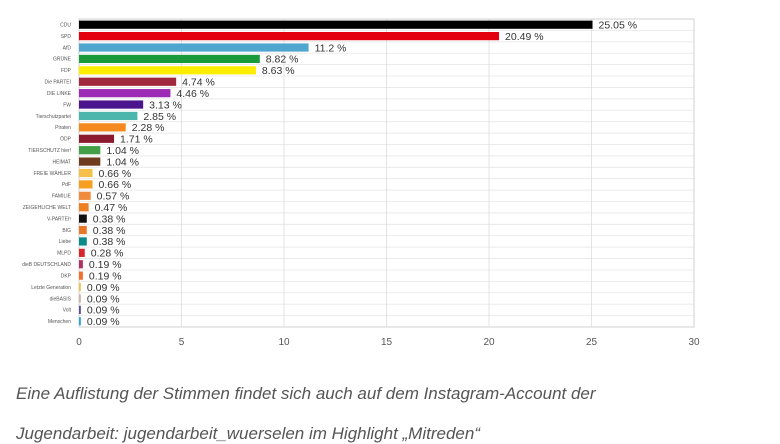 Image resolution: width=780 pixels, height=444 pixels. I want to click on category-label: Letzte Generation, so click(51, 288).